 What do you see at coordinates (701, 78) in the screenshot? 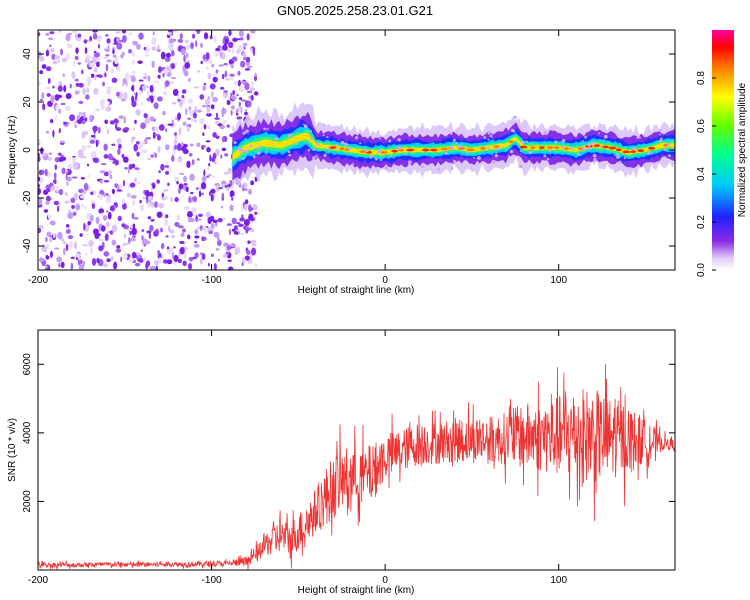
I see `colorbar-tick-label: 0.8` at bounding box center [701, 78].